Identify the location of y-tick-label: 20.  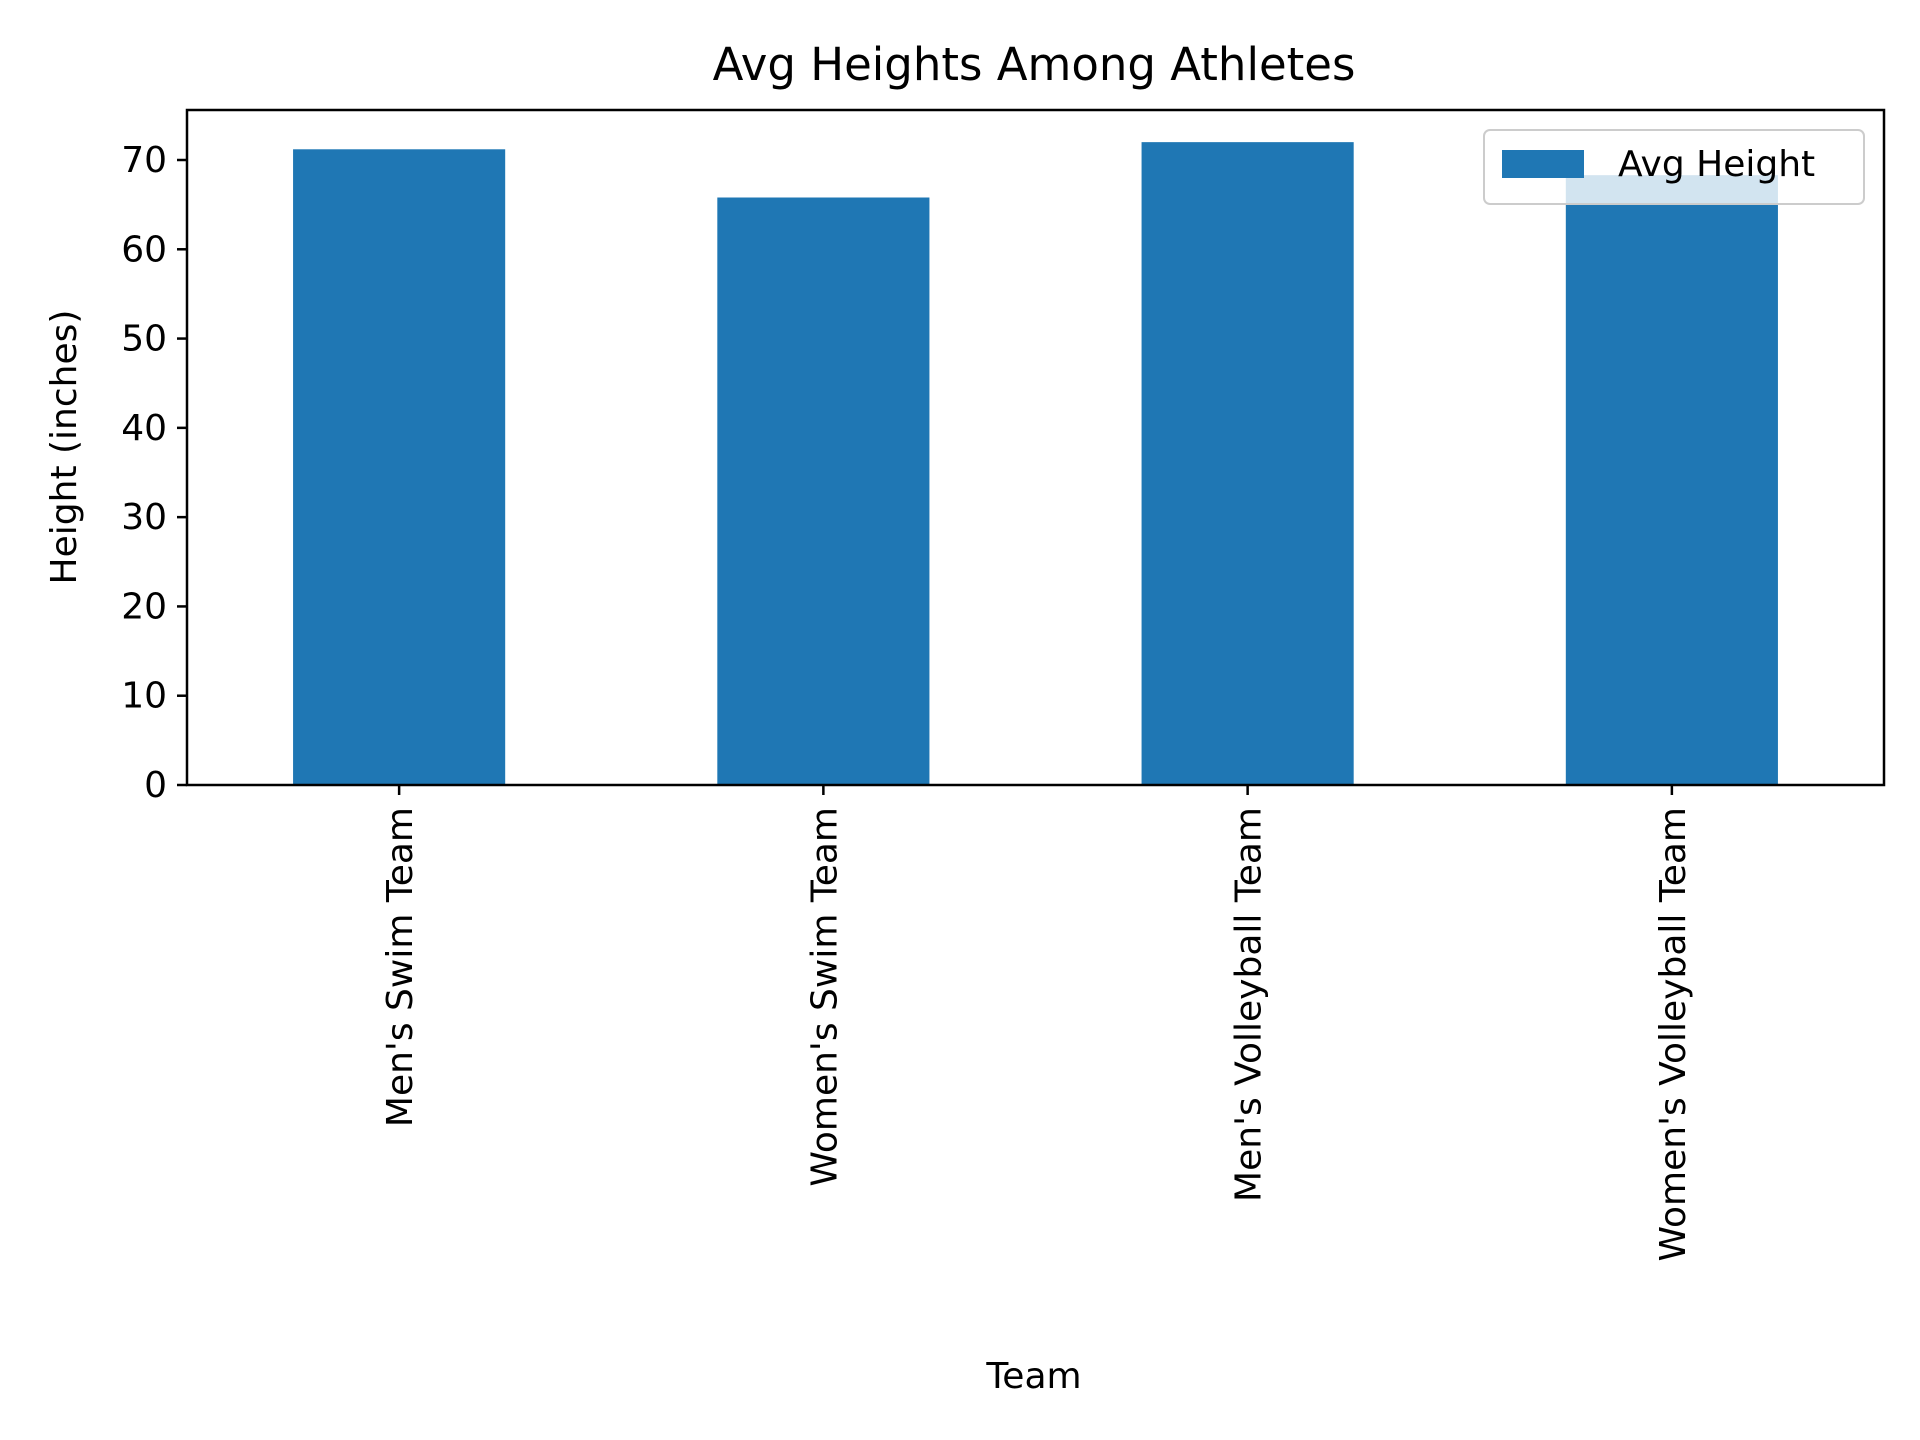
(144, 606).